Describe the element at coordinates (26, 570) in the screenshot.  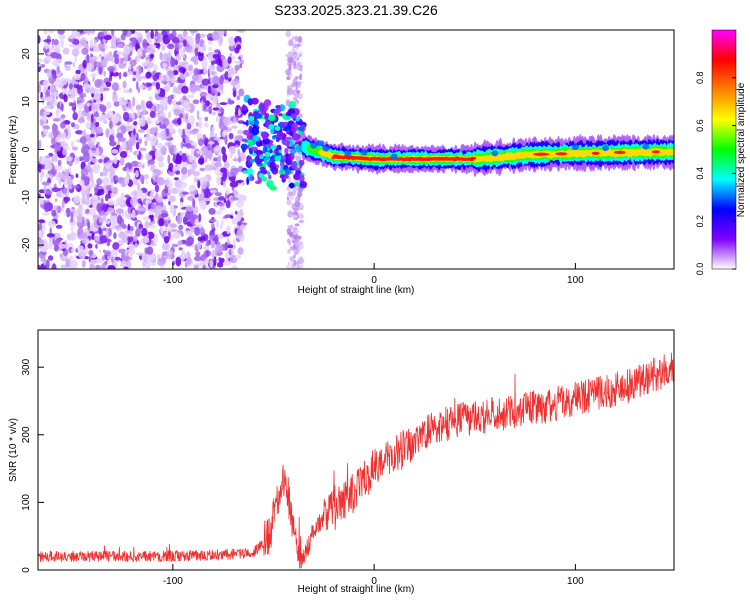
I see `snr-y-tick-label: 0` at that location.